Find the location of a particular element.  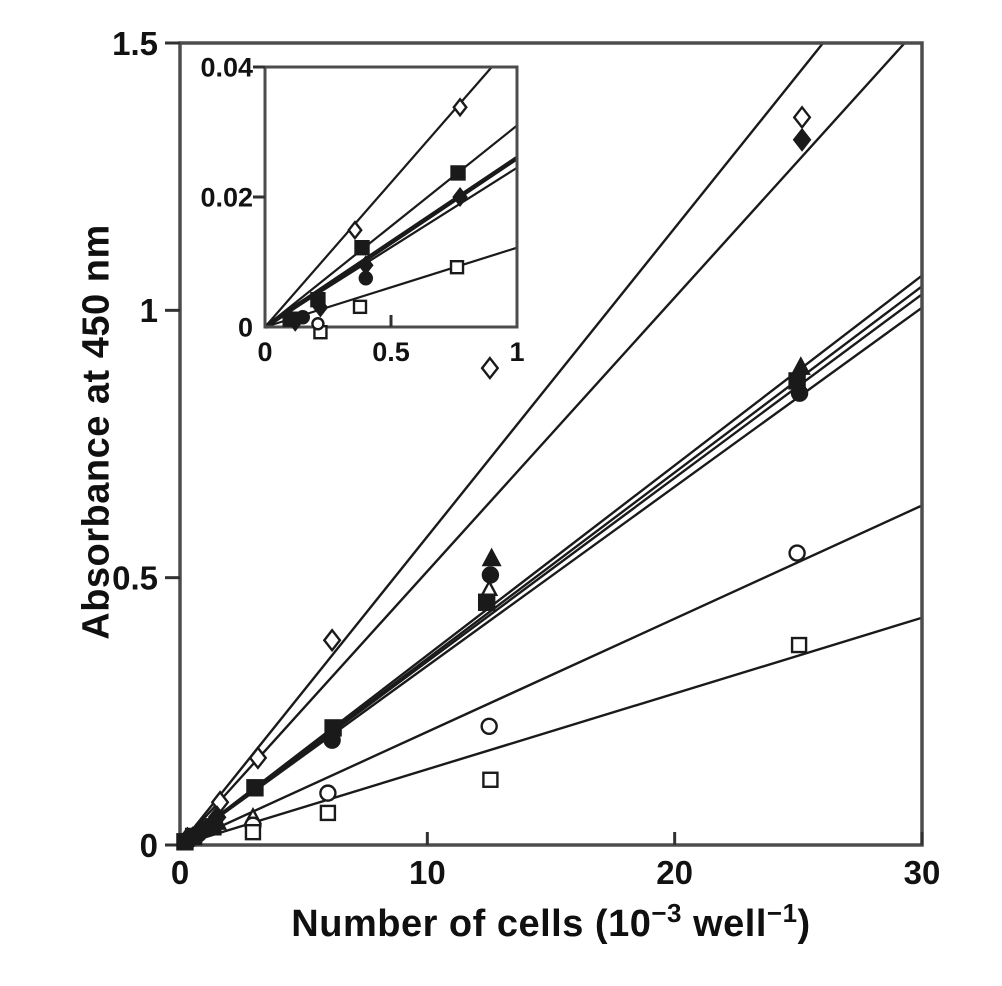

x-axis-title-sup-minus3: −3 is located at coordinates (667, 913).